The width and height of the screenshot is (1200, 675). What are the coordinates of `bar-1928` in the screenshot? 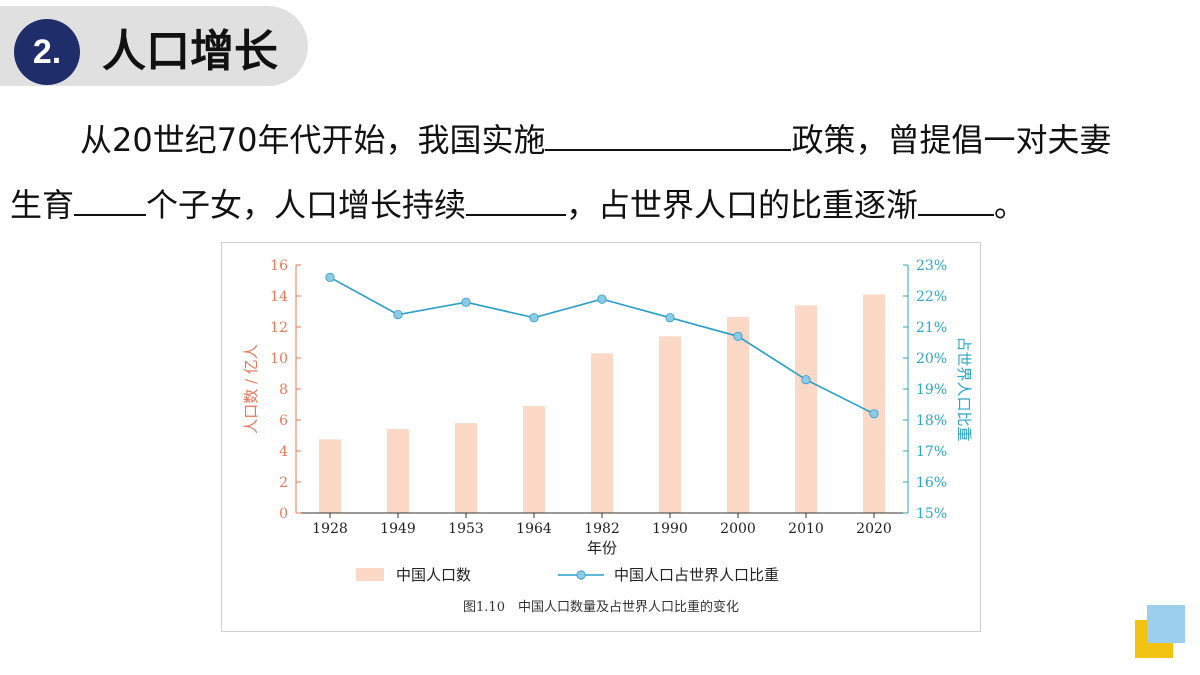 It's located at (330, 476).